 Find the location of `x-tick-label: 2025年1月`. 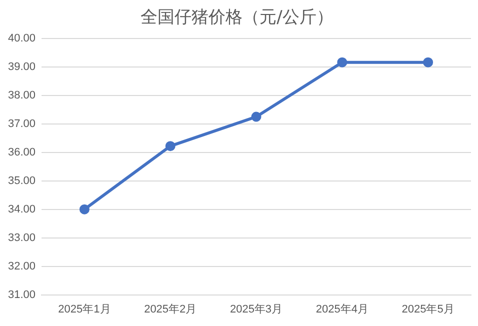

x-tick-label: 2025年1月 is located at coordinates (84, 309).